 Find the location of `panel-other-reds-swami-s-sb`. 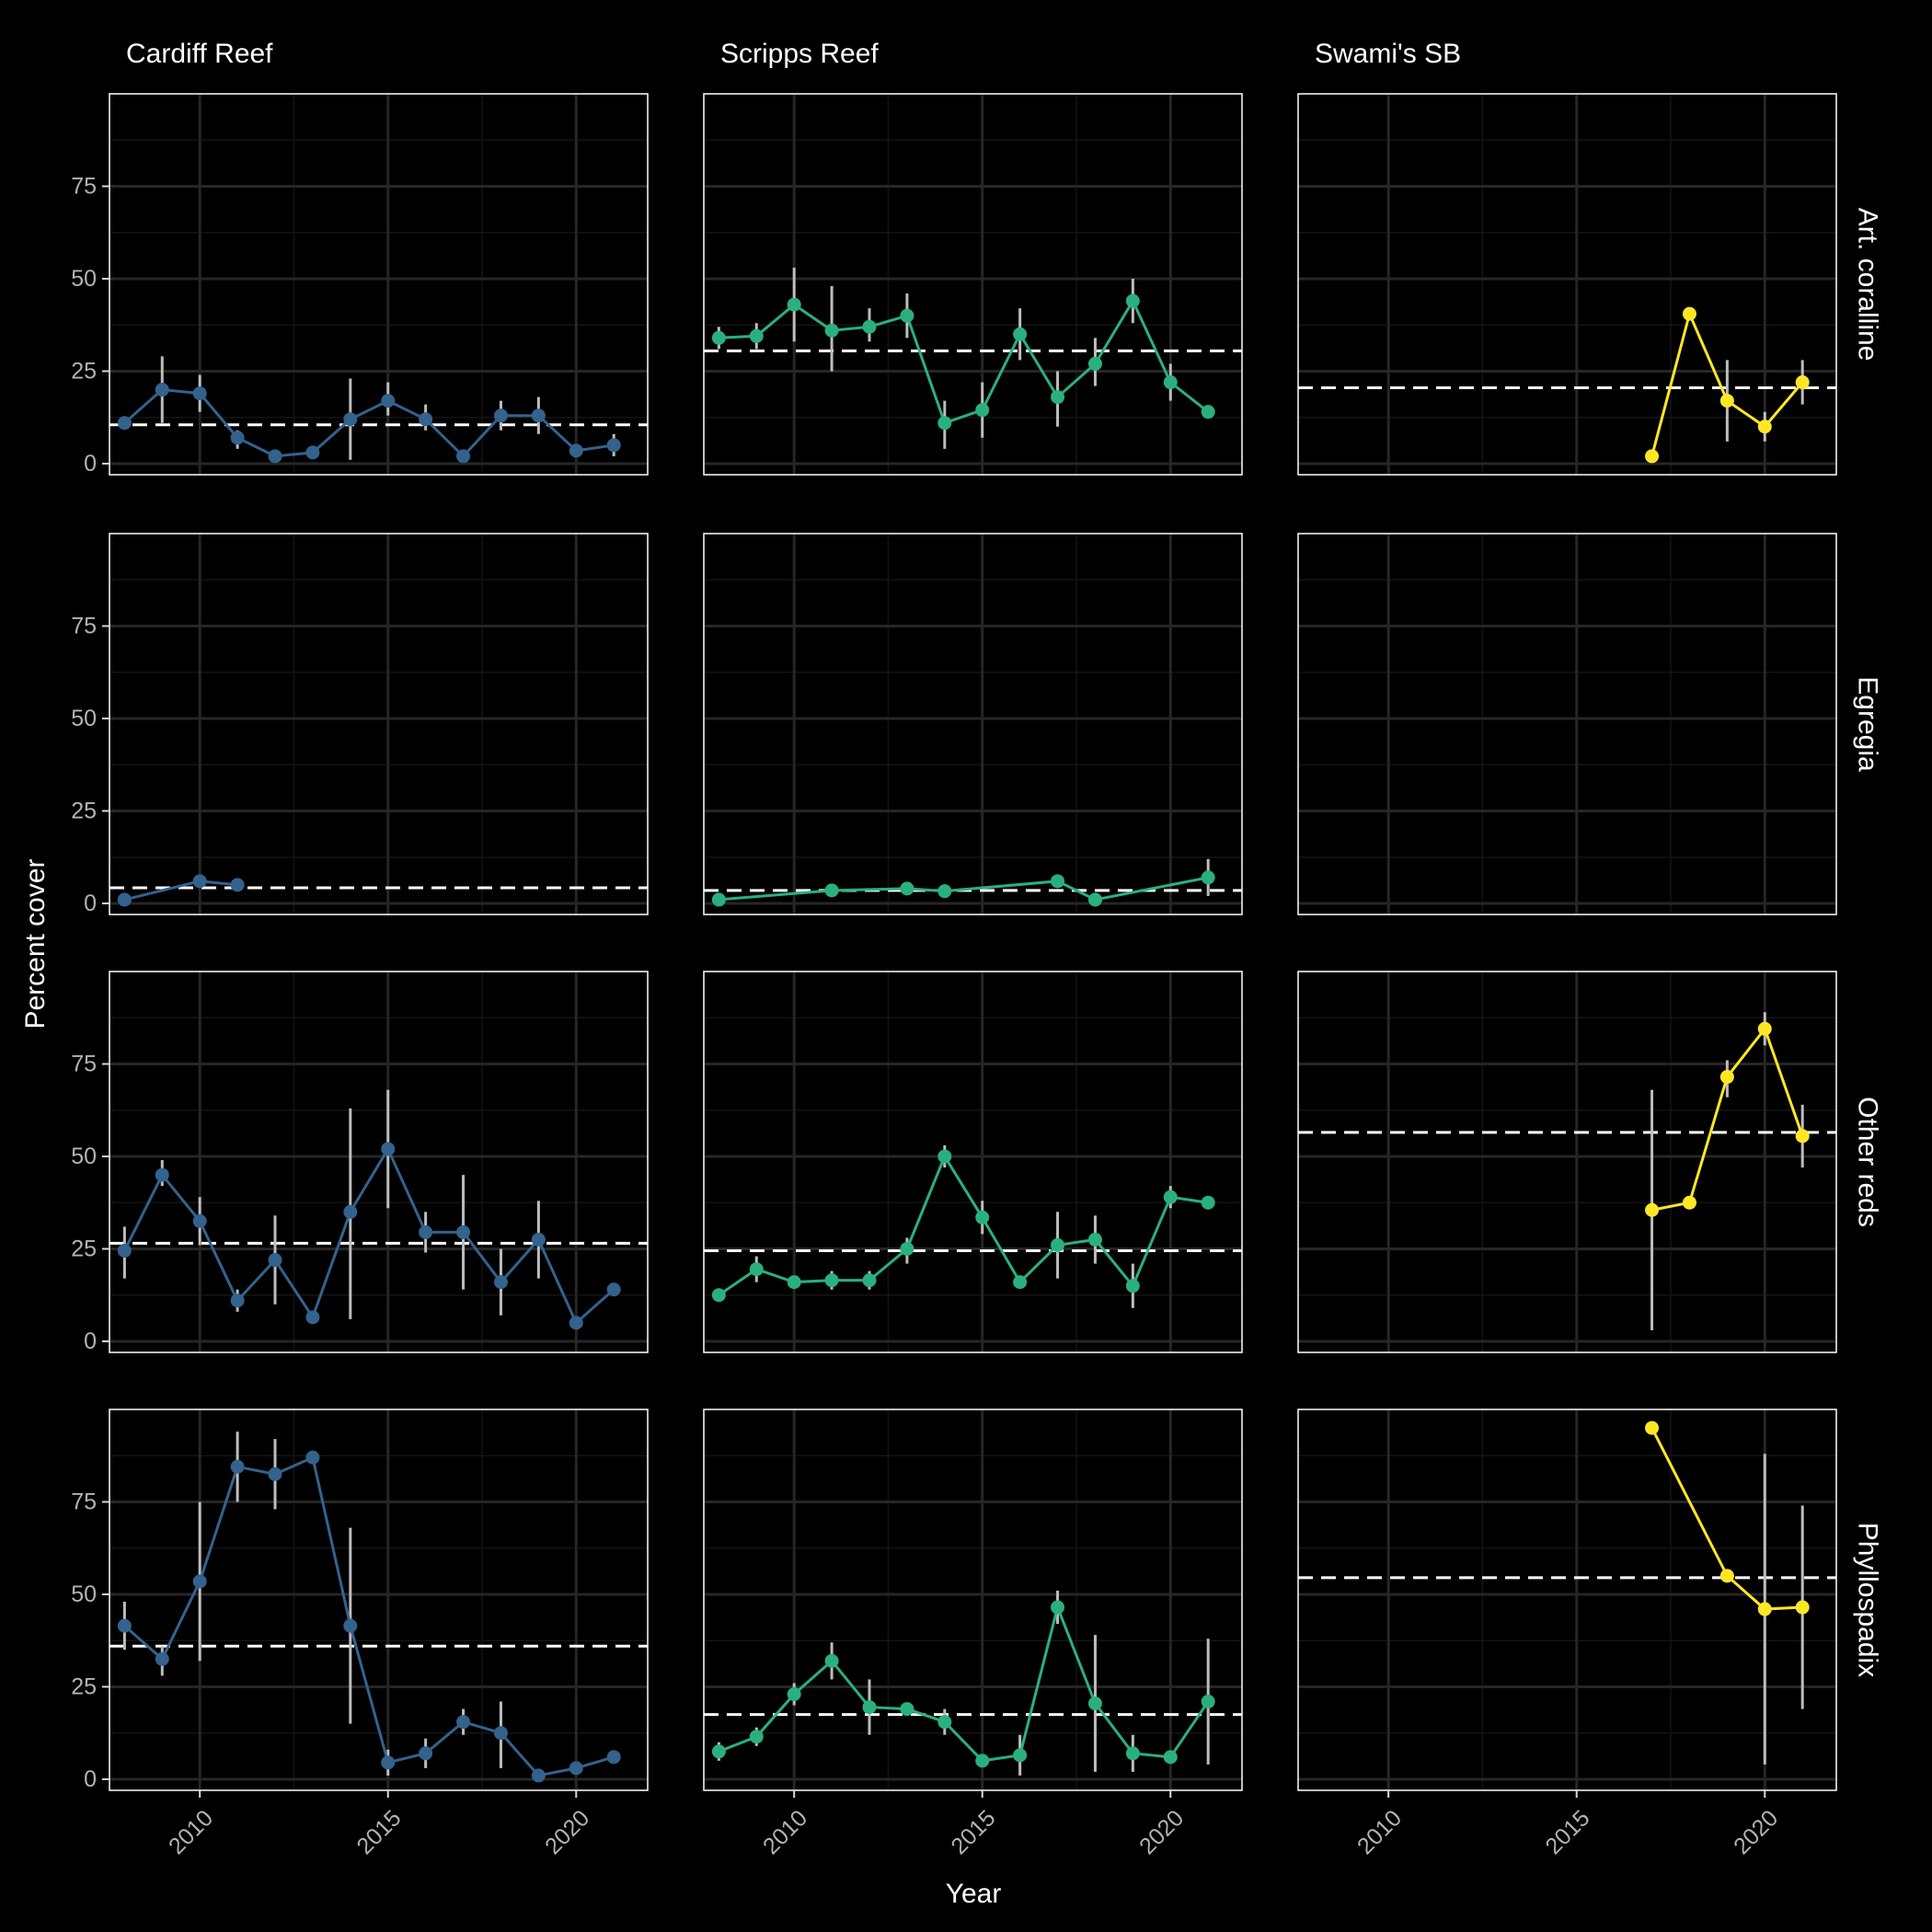

panel-other-reds-swami-s-sb is located at coordinates (1567, 1162).